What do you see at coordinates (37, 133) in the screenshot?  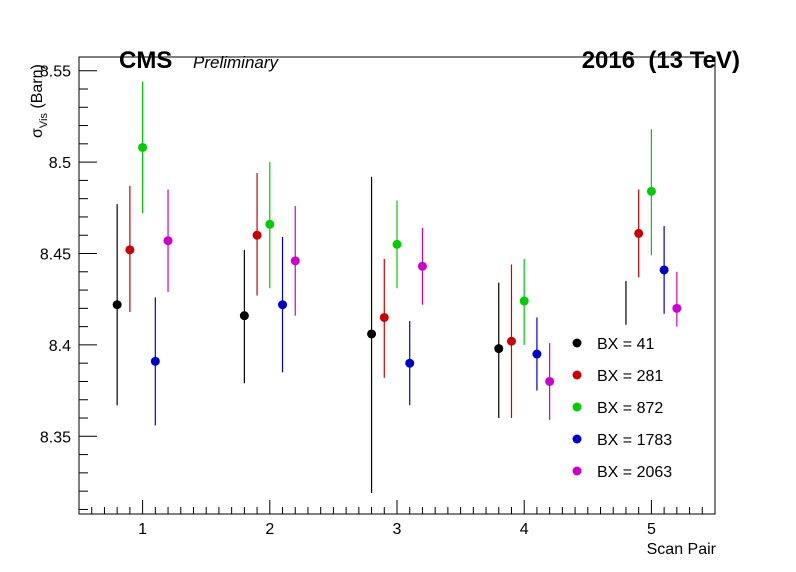 I see `y-axis-title-main: σ` at bounding box center [37, 133].